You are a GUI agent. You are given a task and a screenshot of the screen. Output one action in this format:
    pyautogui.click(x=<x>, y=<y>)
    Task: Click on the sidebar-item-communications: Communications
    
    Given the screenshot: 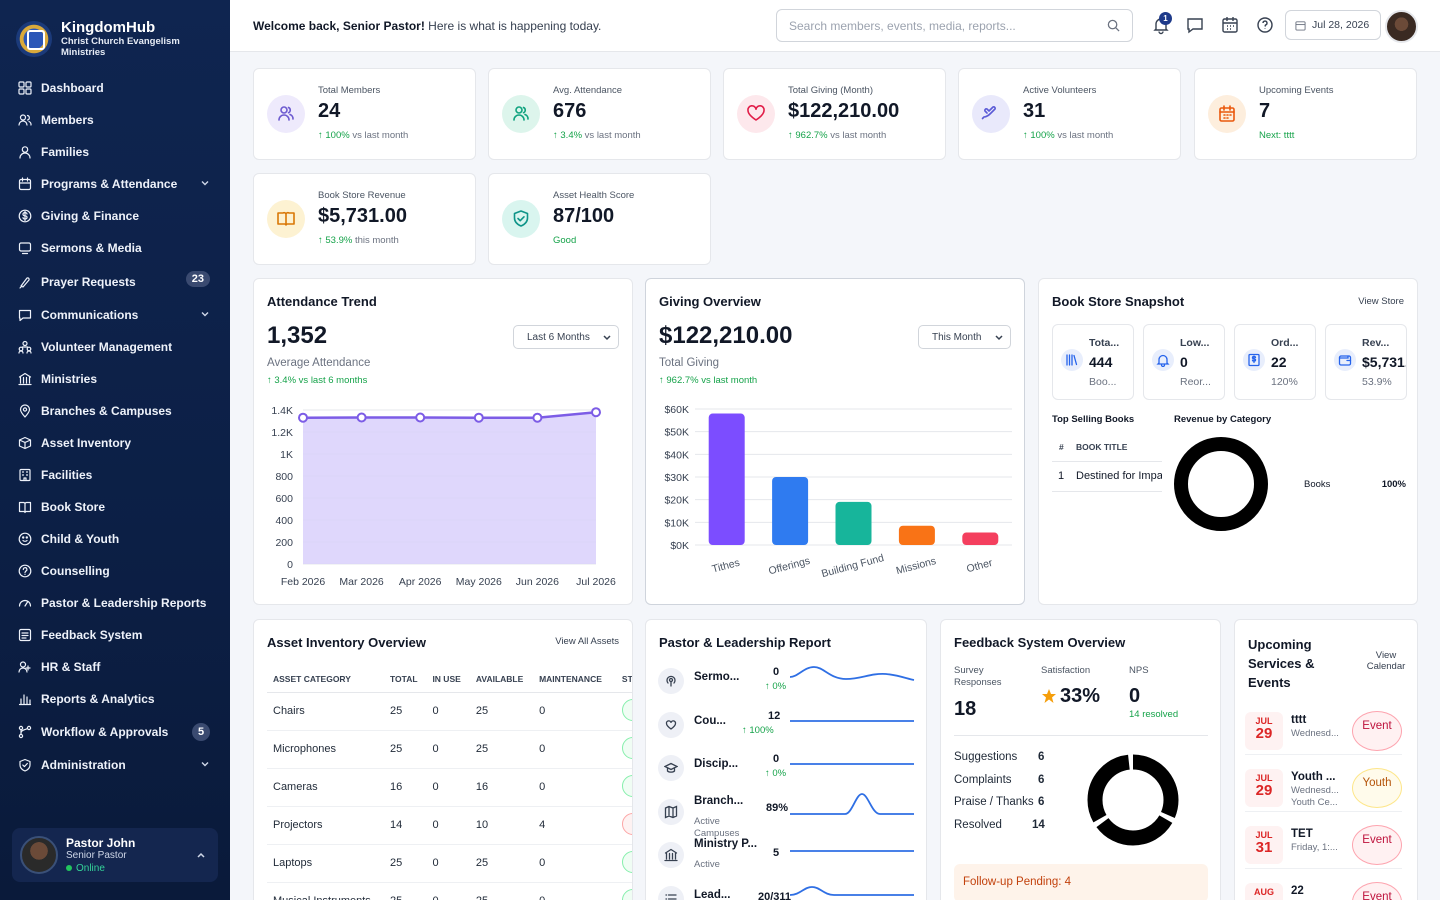 What is the action you would take?
    pyautogui.click(x=115, y=315)
    